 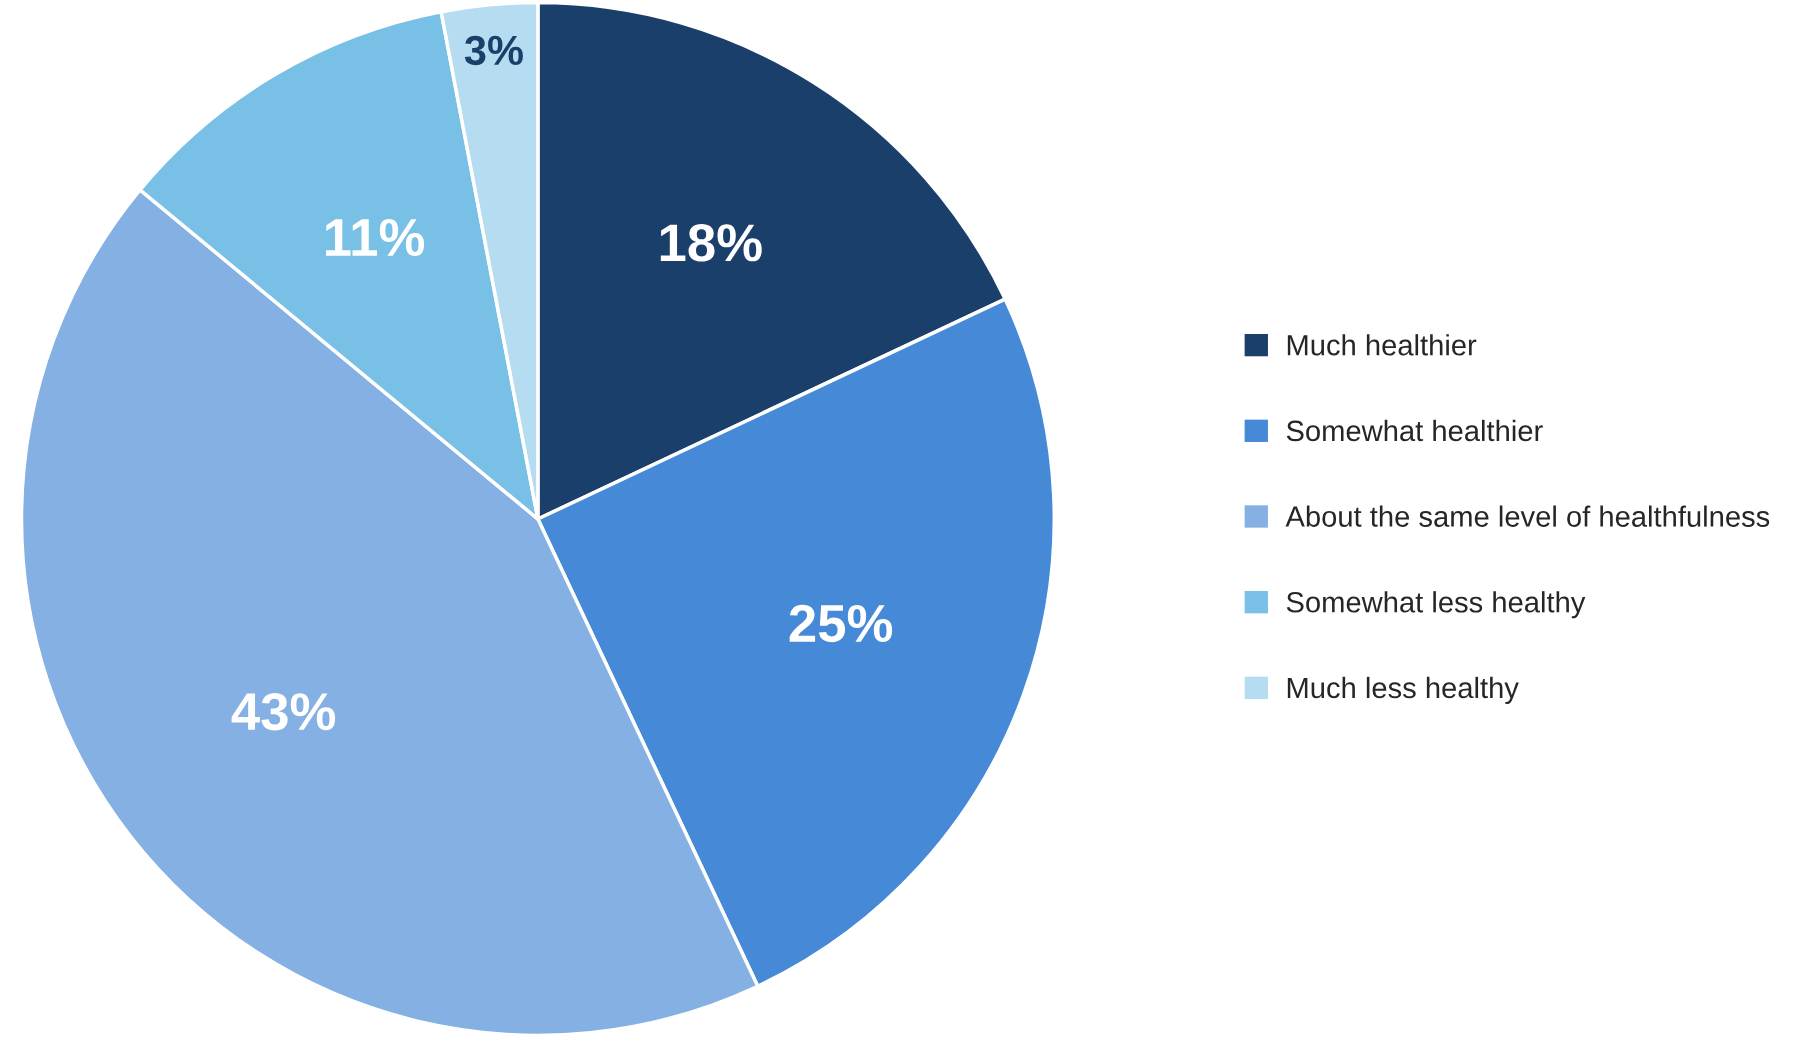 What do you see at coordinates (283, 712) in the screenshot?
I see `data-label: 43%` at bounding box center [283, 712].